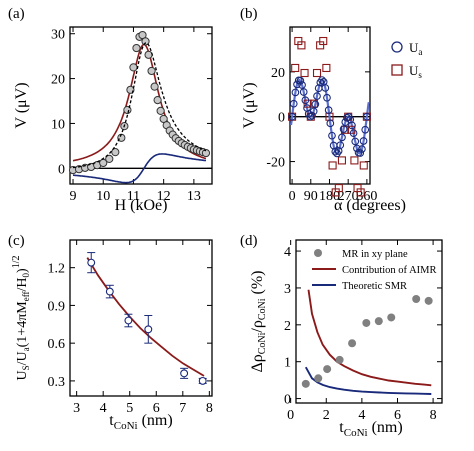 The width and height of the screenshot is (474, 451). Describe the element at coordinates (57, 269) in the screenshot. I see `y-tick-label: 1.2` at that location.